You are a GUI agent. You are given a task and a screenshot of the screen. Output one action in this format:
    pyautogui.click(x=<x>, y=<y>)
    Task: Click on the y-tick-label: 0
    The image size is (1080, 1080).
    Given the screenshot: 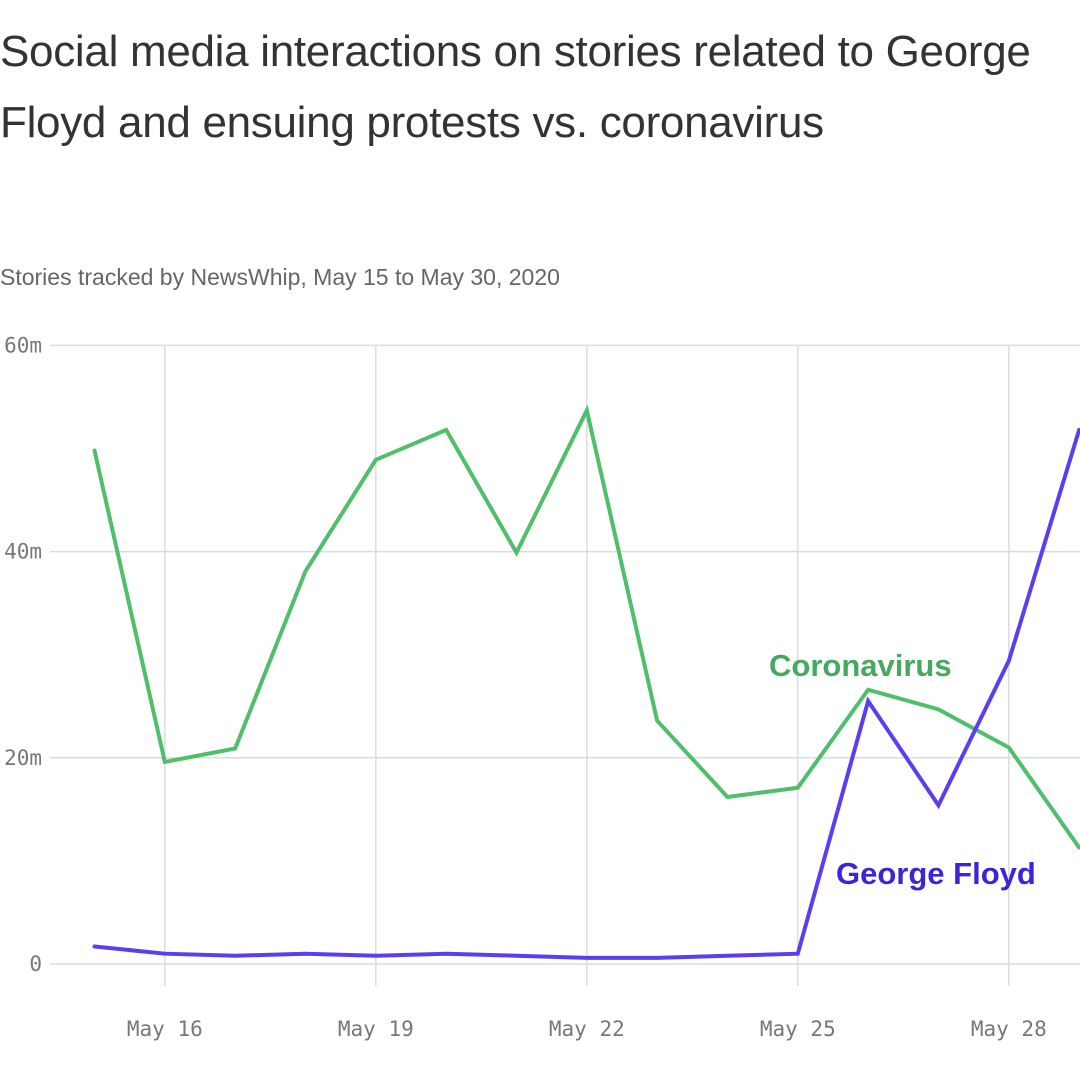 What is the action you would take?
    pyautogui.click(x=35, y=964)
    